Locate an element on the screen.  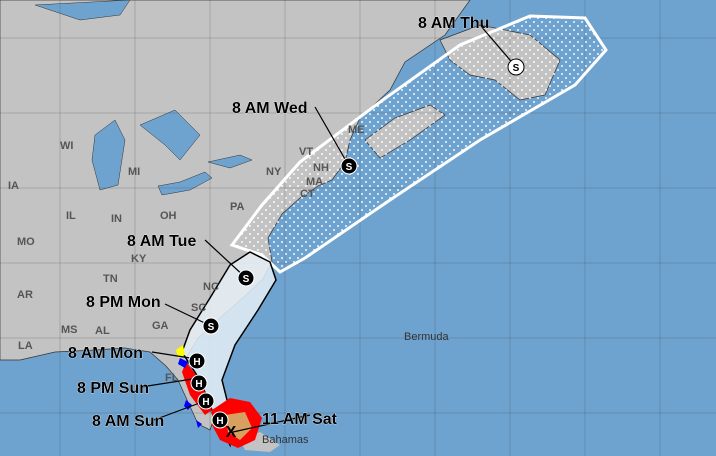
svg-text: 8 AM Wed is located at coordinates (270, 108).